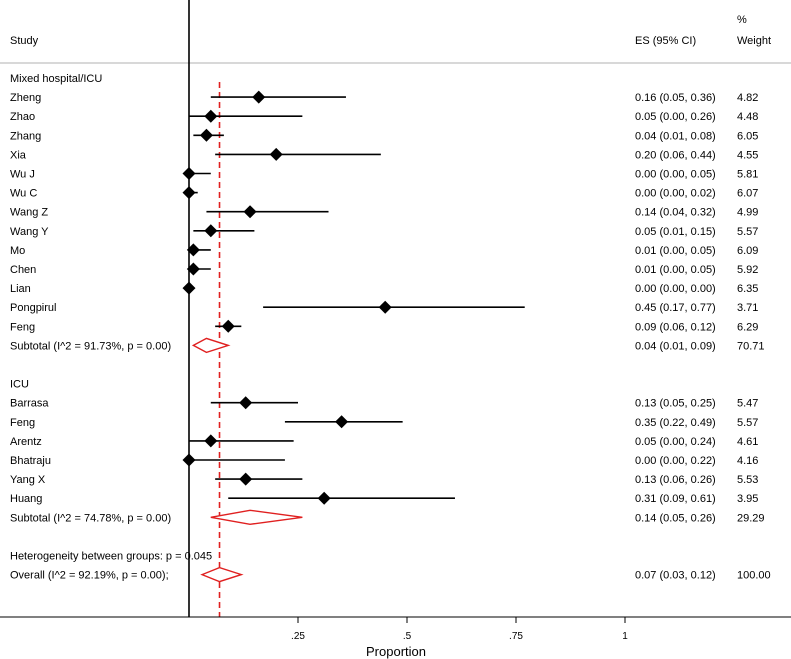 This screenshot has width=791, height=659. Describe the element at coordinates (675, 442) in the screenshot. I see `row-es-ci: 0.05 (0.00, 0.24)` at that location.